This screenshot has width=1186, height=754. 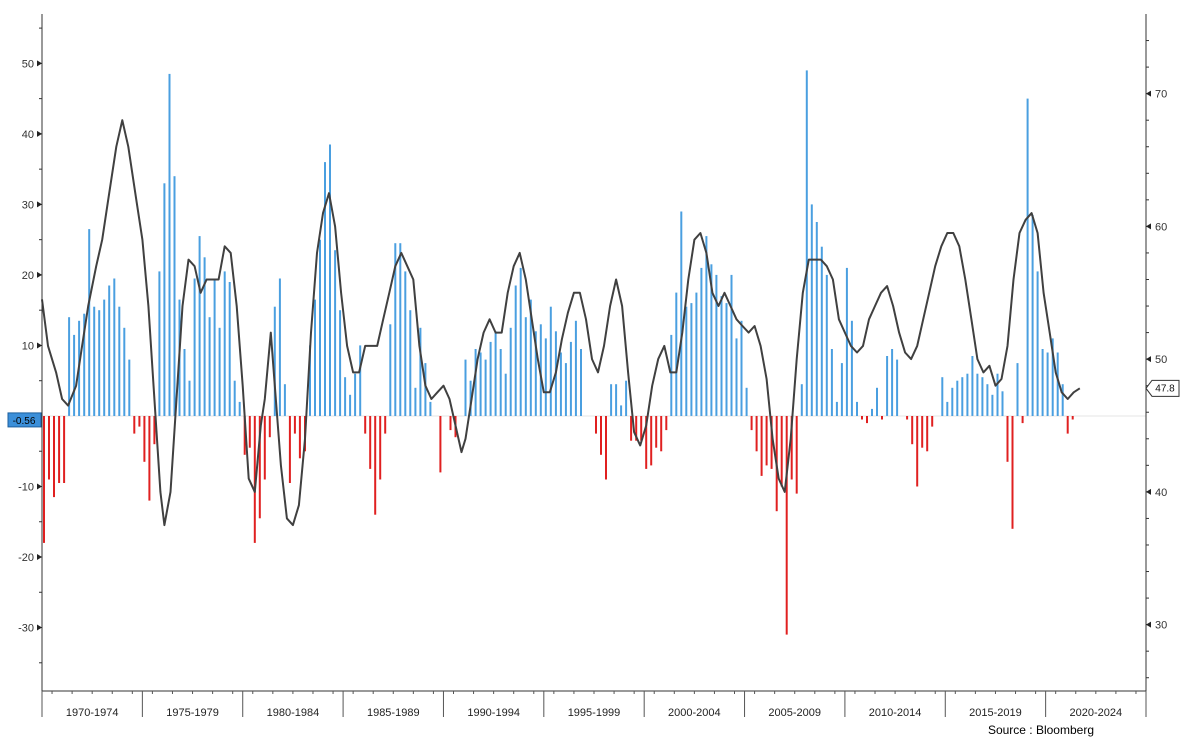 I want to click on category-label: 1990-1994, so click(x=493, y=713).